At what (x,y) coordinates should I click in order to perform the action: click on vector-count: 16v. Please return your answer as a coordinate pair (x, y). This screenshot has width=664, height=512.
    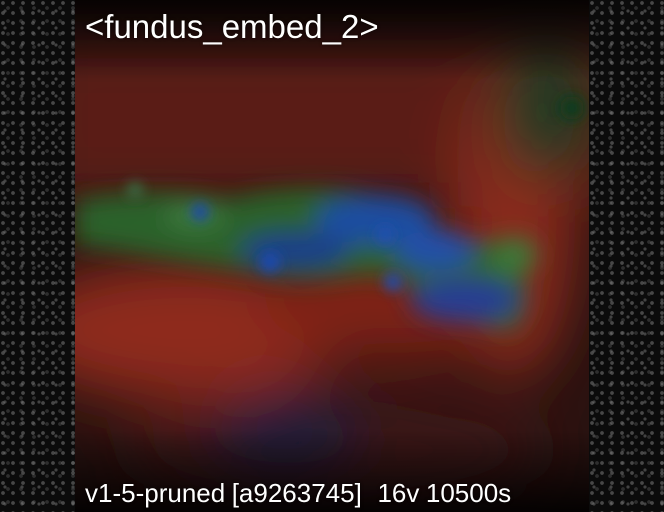
    Looking at the image, I should click on (398, 493).